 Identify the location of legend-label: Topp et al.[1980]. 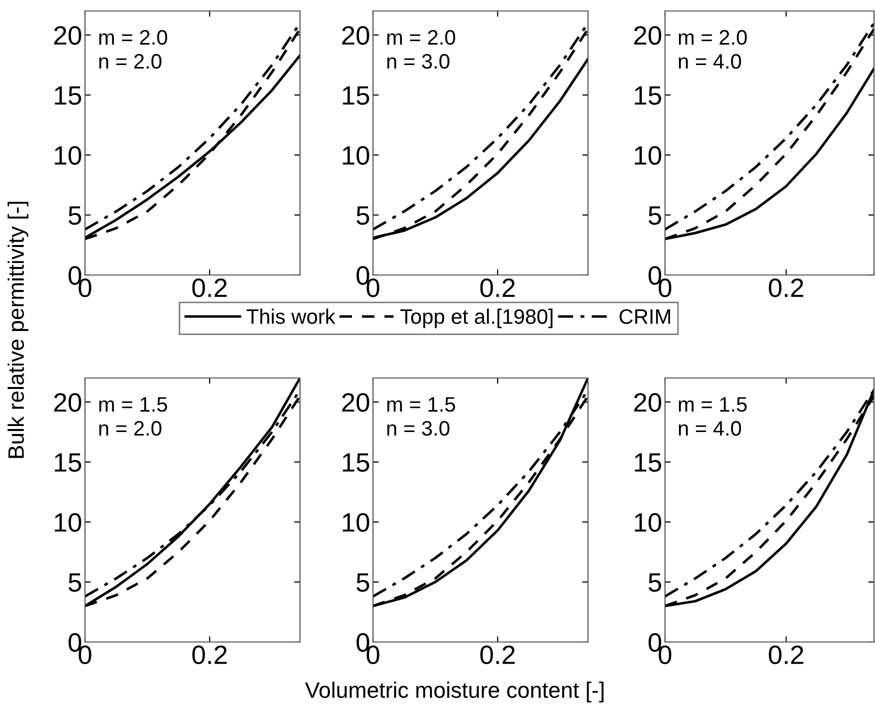
(476, 318).